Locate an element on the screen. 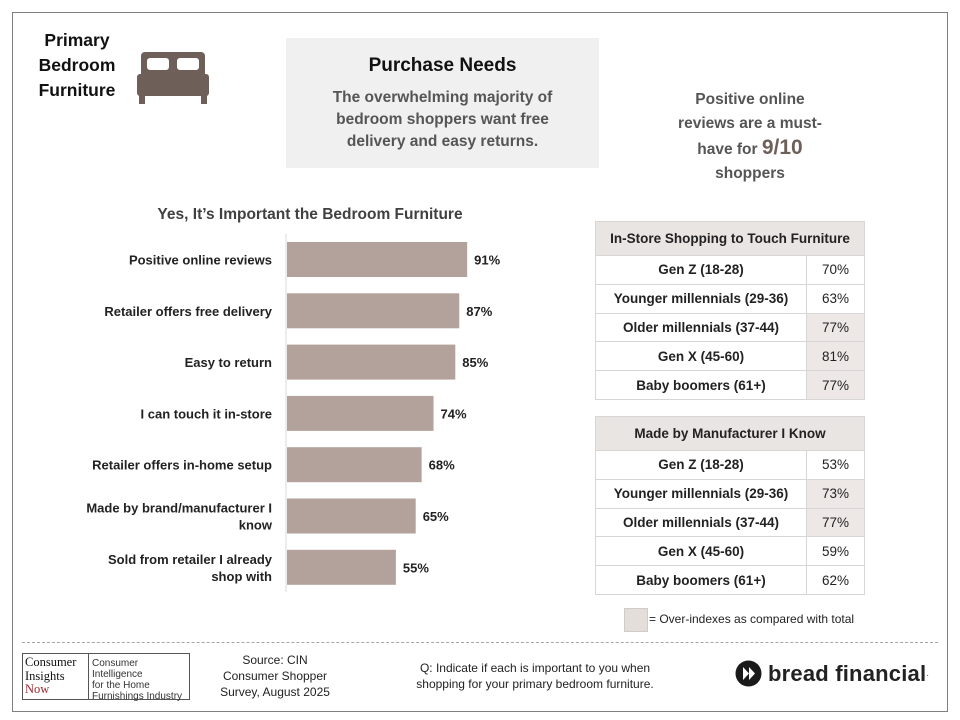 The height and width of the screenshot is (720, 960). cin-logo-wordmark: Consumer Insights Now is located at coordinates (56, 676).